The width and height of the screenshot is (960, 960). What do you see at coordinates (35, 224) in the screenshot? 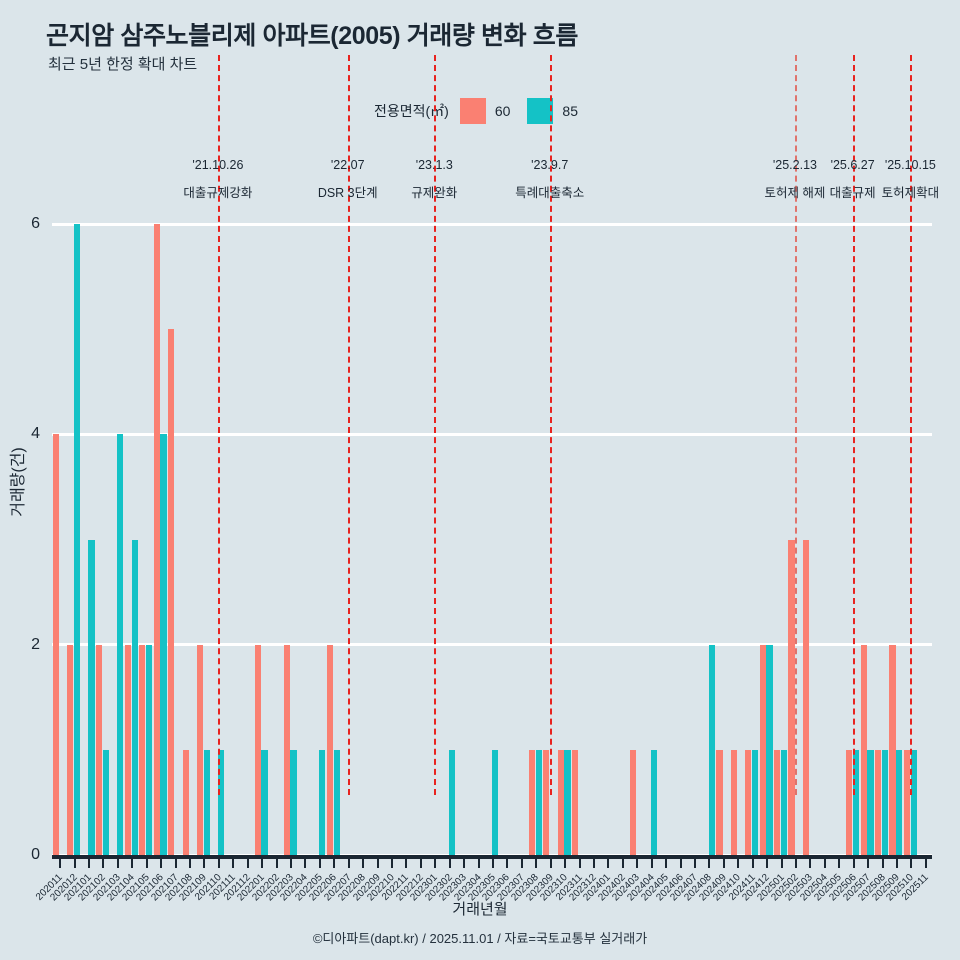
I see `y-tick-label: 6` at bounding box center [35, 224].